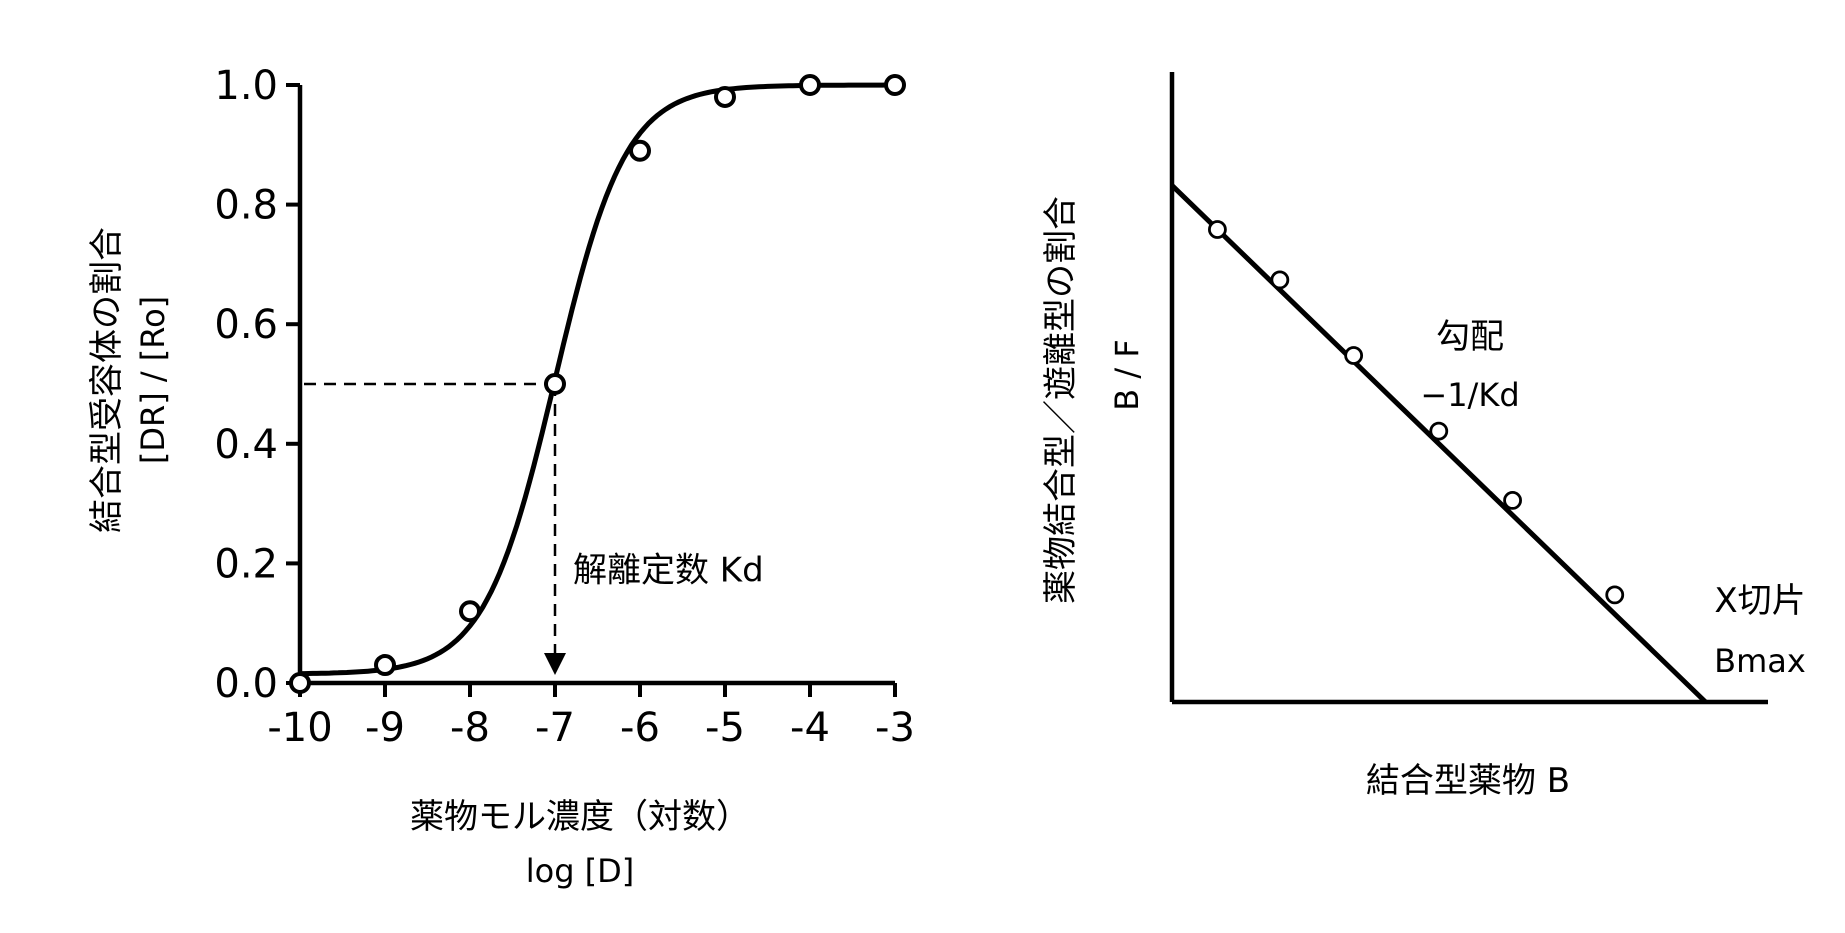 Image resolution: width=1845 pixels, height=933 pixels. Describe the element at coordinates (1760, 661) in the screenshot. I see `x-intercept-value: Bmax` at that location.